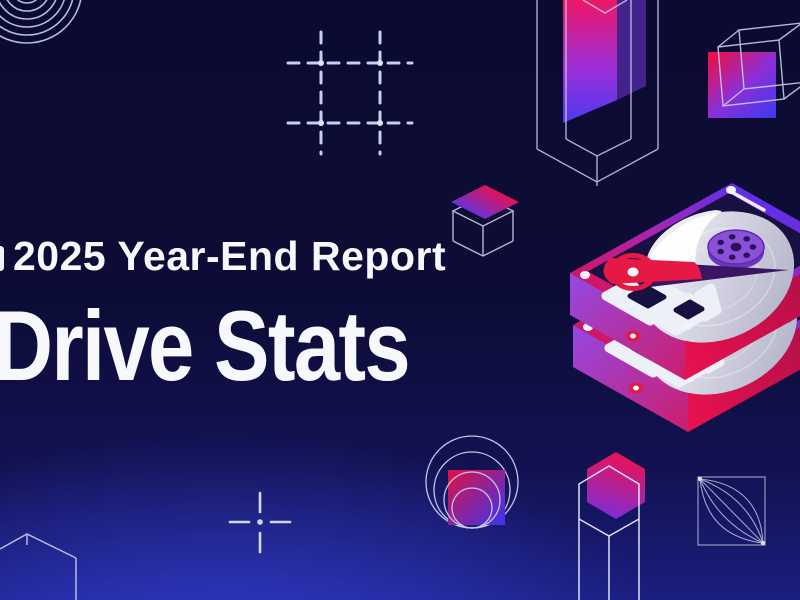 Image resolution: width=800 pixels, height=600 pixels. I want to click on dashed-grid-dots, so click(350, 93).